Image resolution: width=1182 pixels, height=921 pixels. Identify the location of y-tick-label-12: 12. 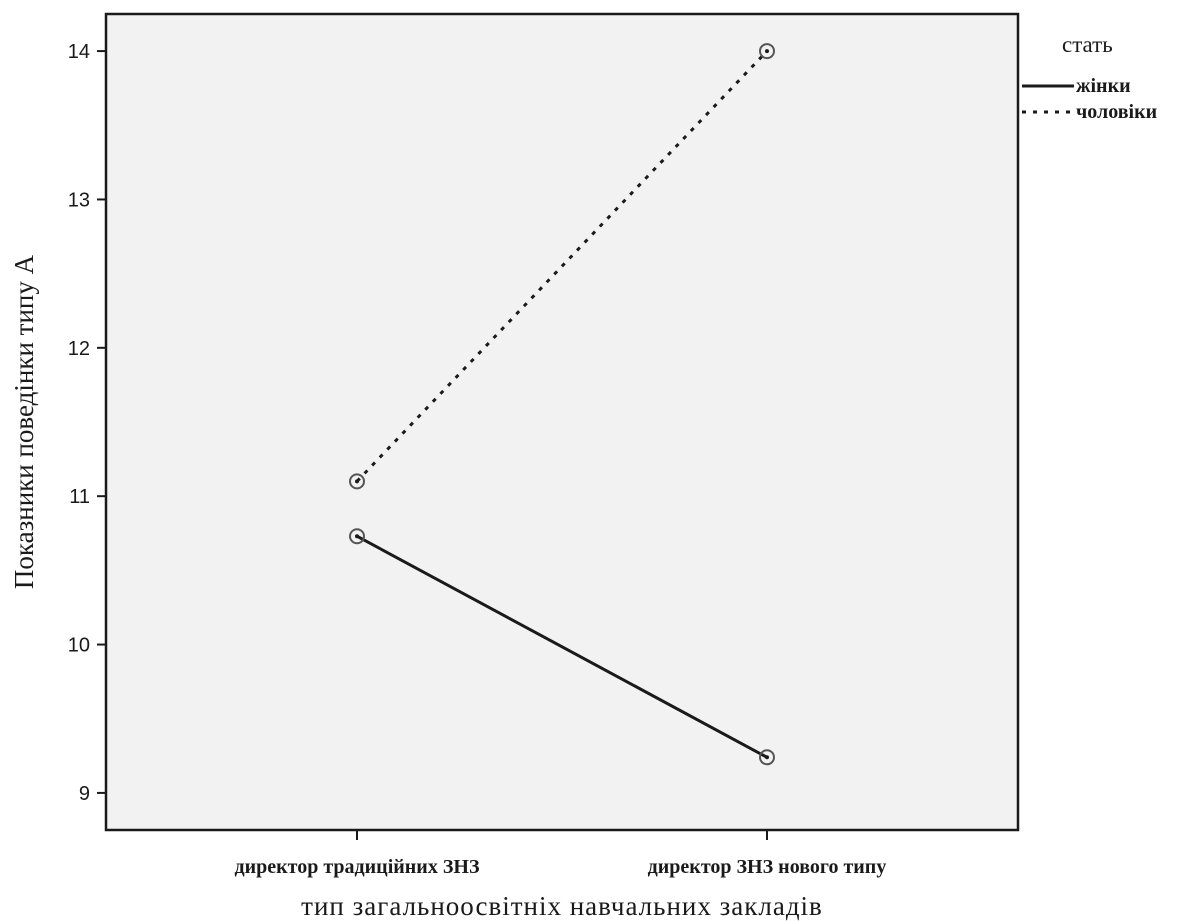
(79, 349).